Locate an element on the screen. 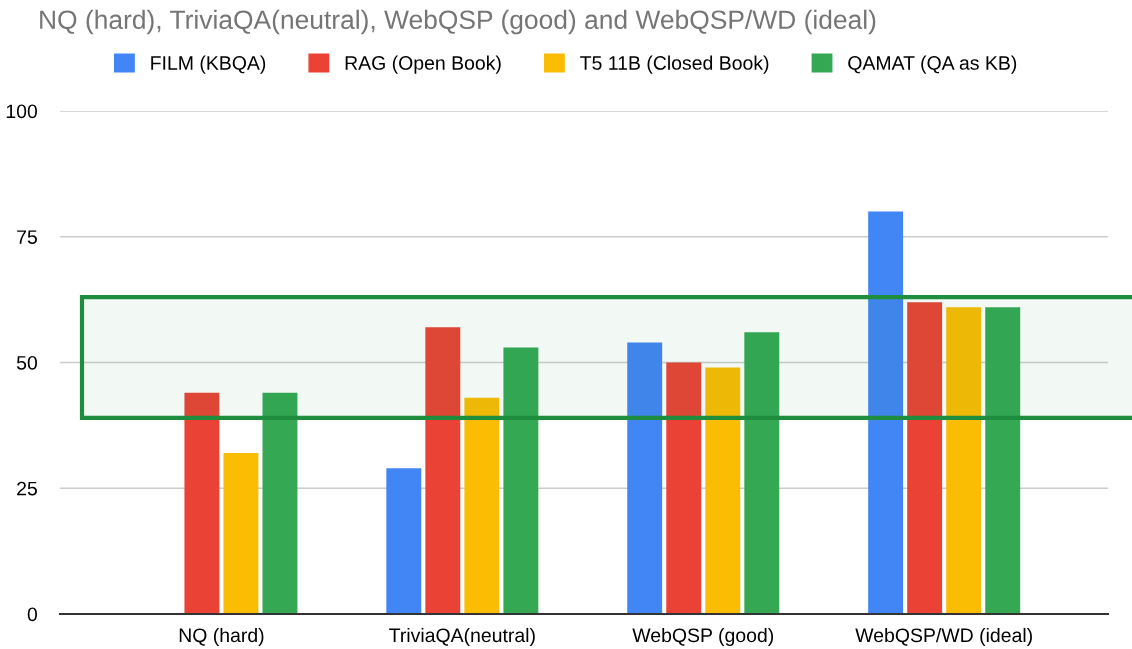 The image size is (1132, 649). y-tick-label: 75 is located at coordinates (27, 237).